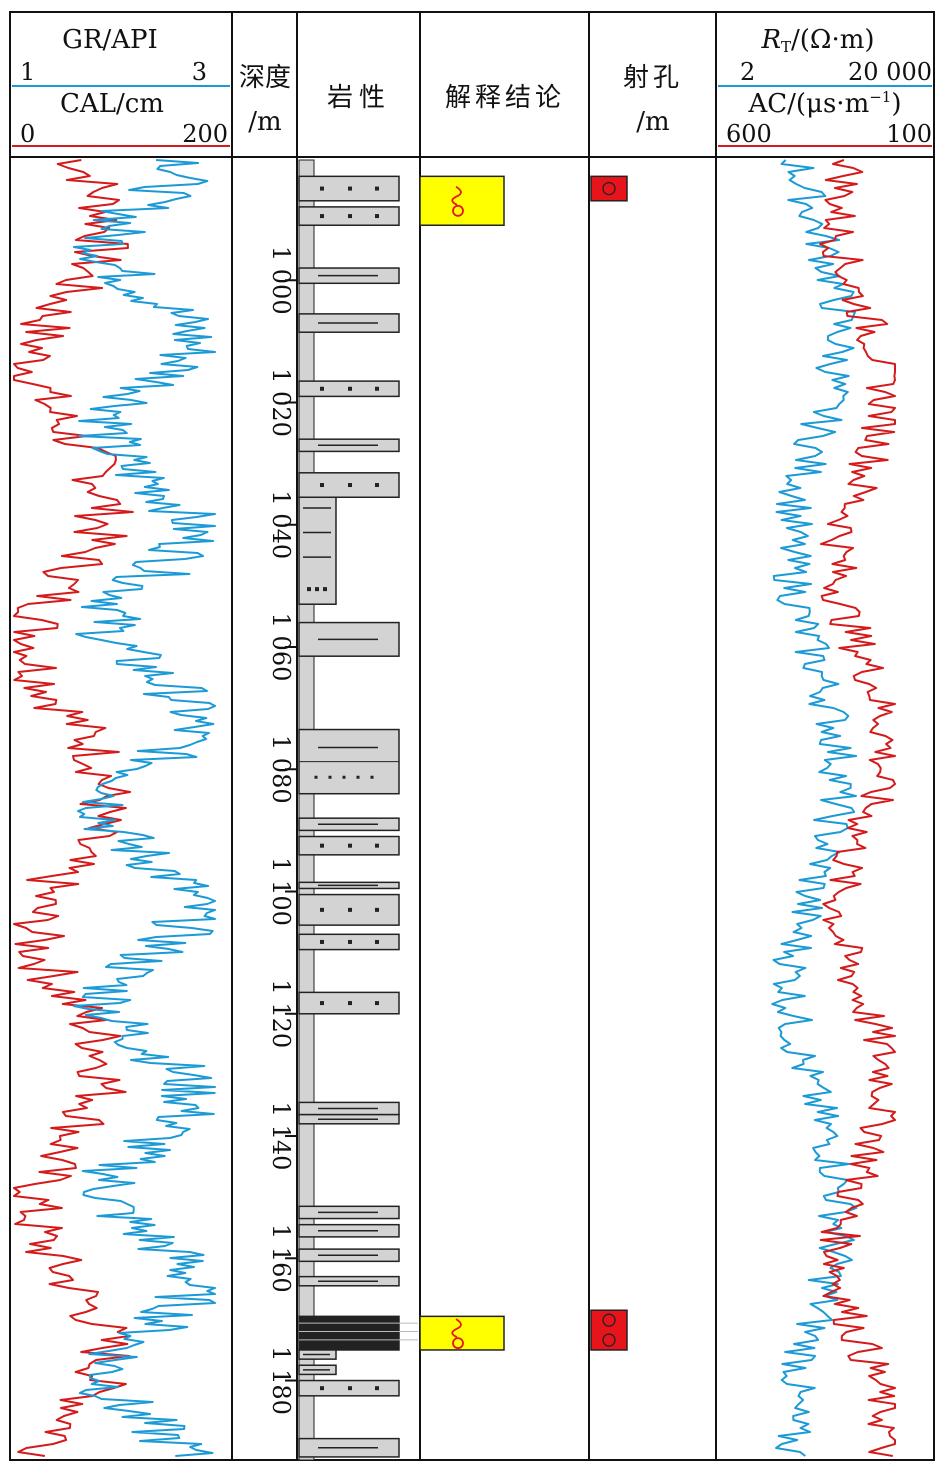  What do you see at coordinates (909, 134) in the screenshot?
I see `ac-max-label: 100` at bounding box center [909, 134].